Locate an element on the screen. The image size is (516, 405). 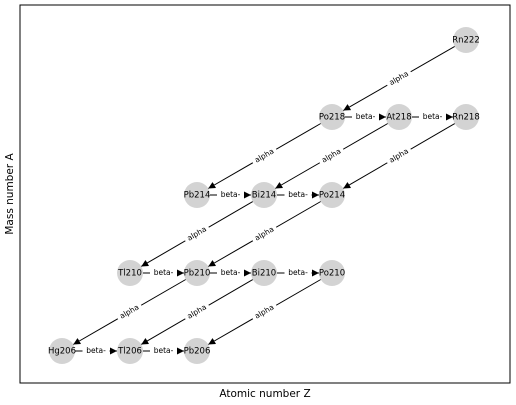
node-label: Tl210 is located at coordinates (129, 274).